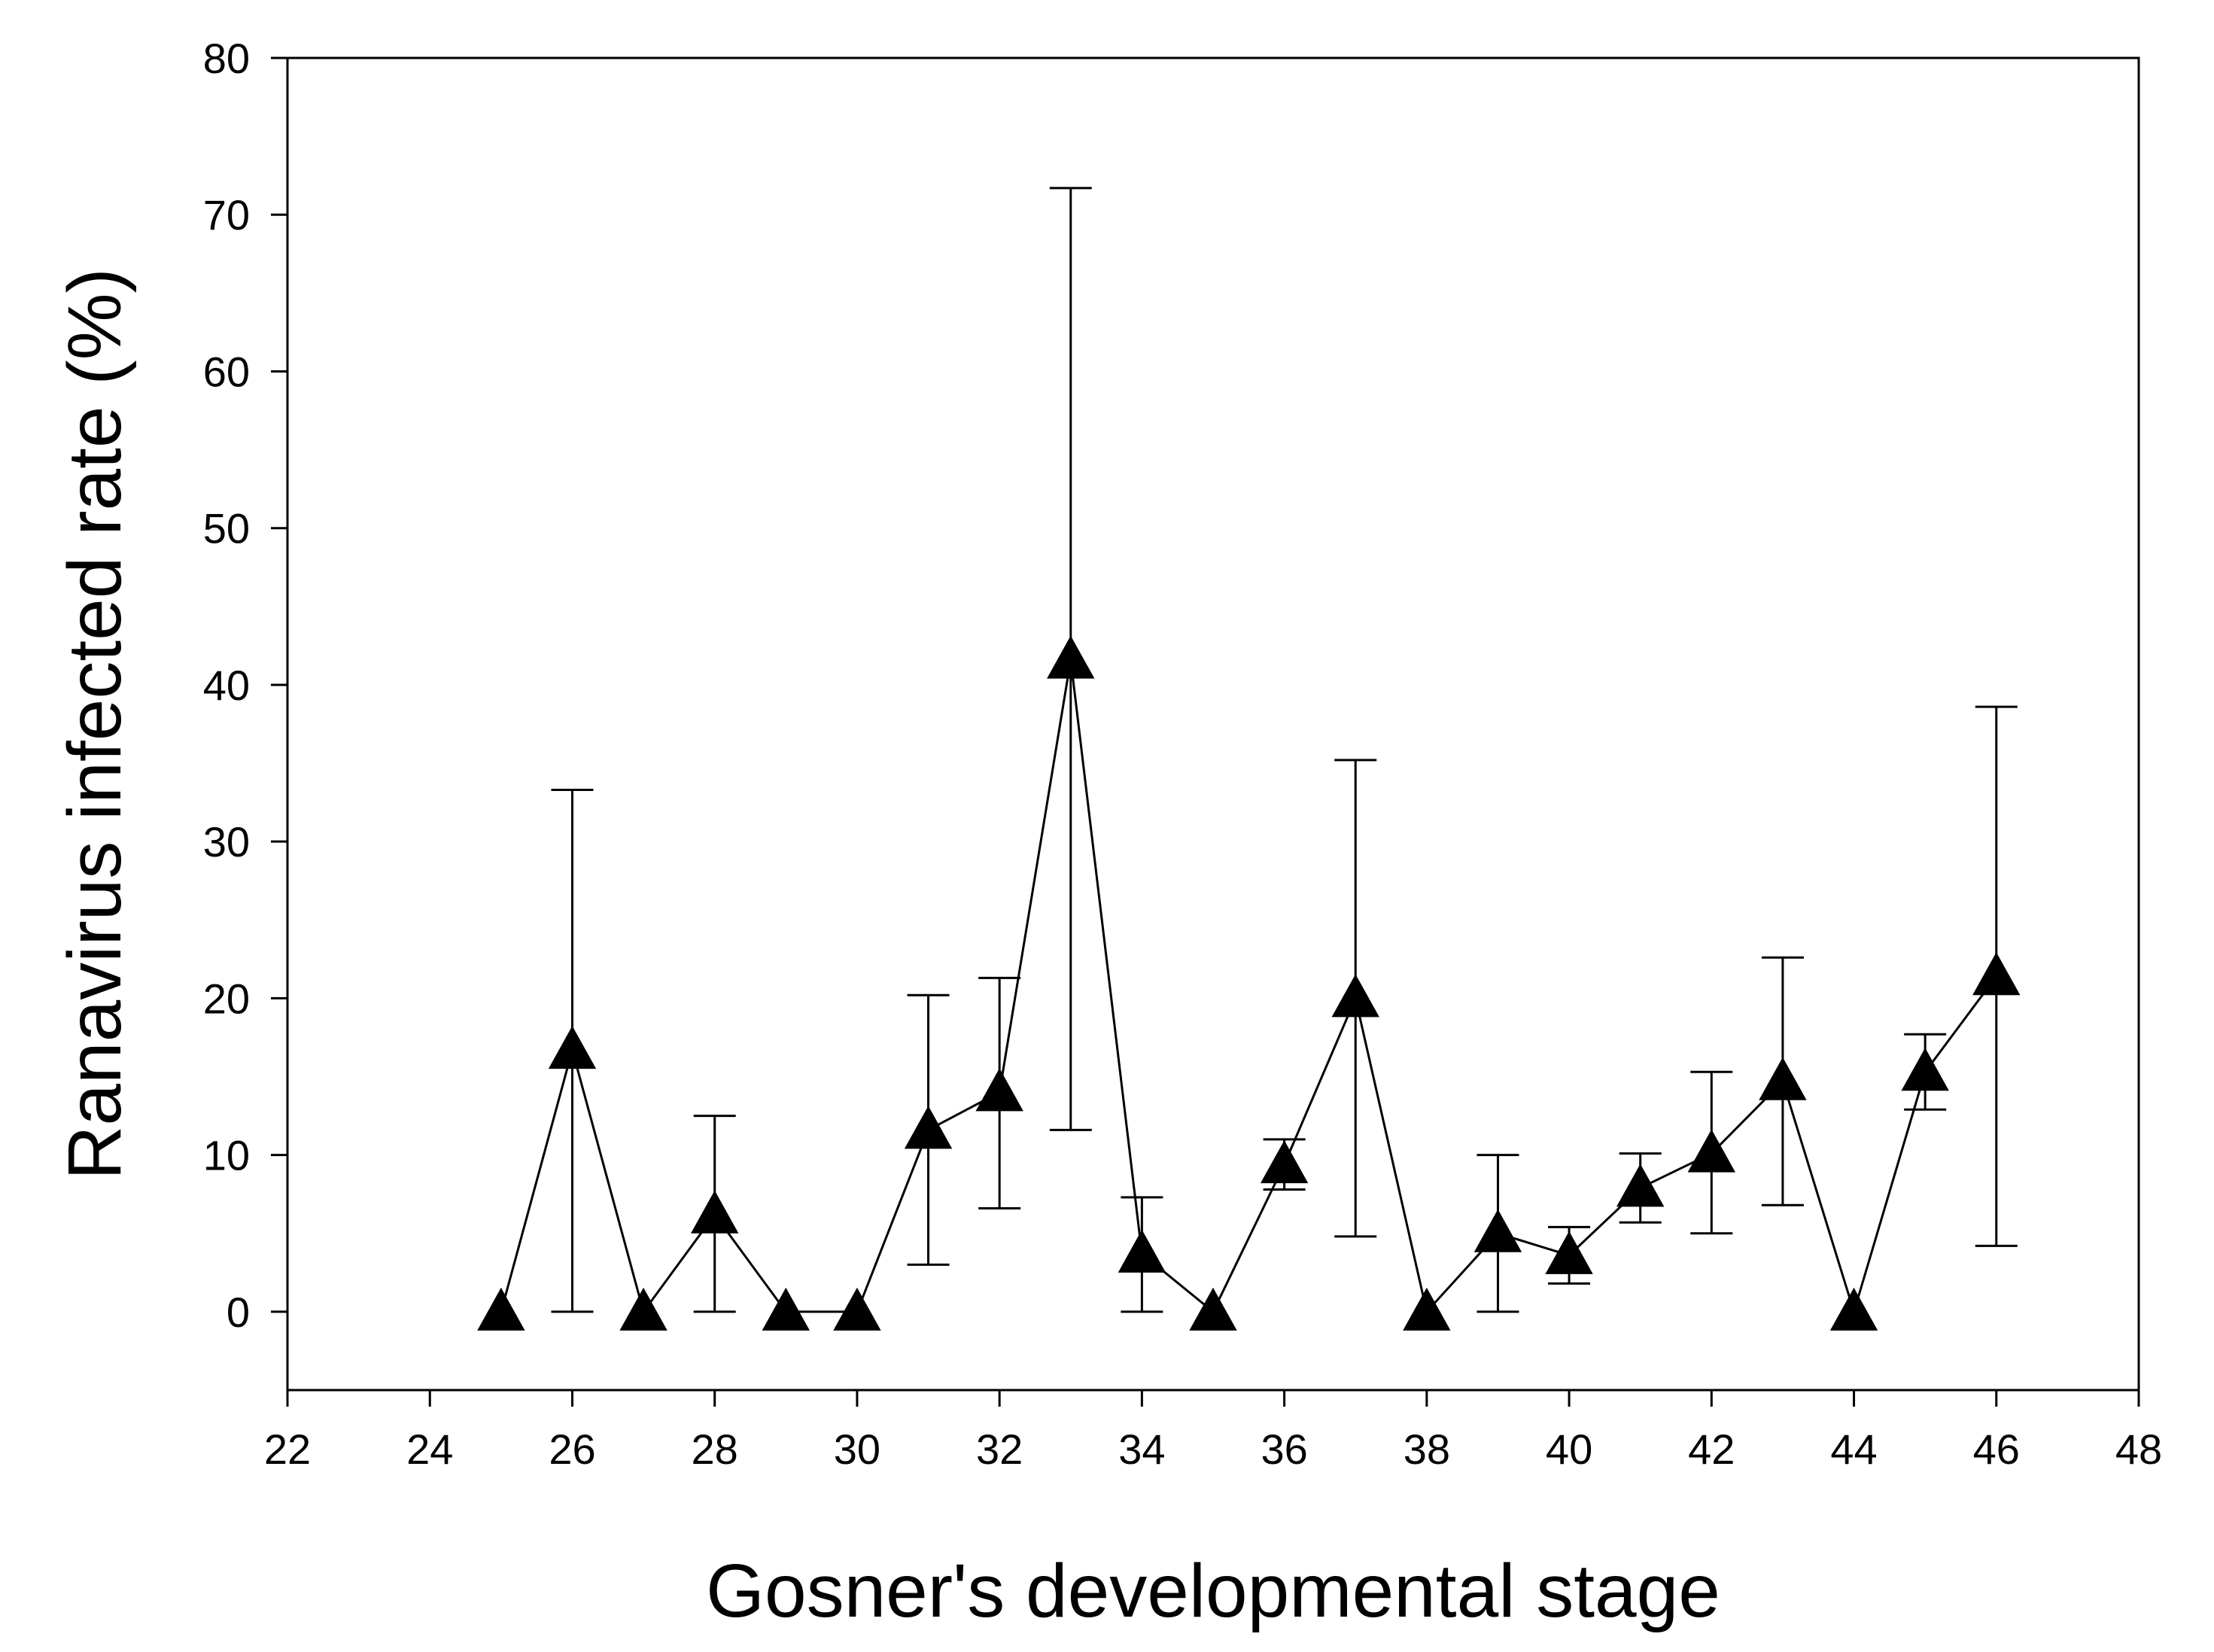 Image resolution: width=2214 pixels, height=1652 pixels. What do you see at coordinates (999, 1449) in the screenshot?
I see `x-tick-label: 32` at bounding box center [999, 1449].